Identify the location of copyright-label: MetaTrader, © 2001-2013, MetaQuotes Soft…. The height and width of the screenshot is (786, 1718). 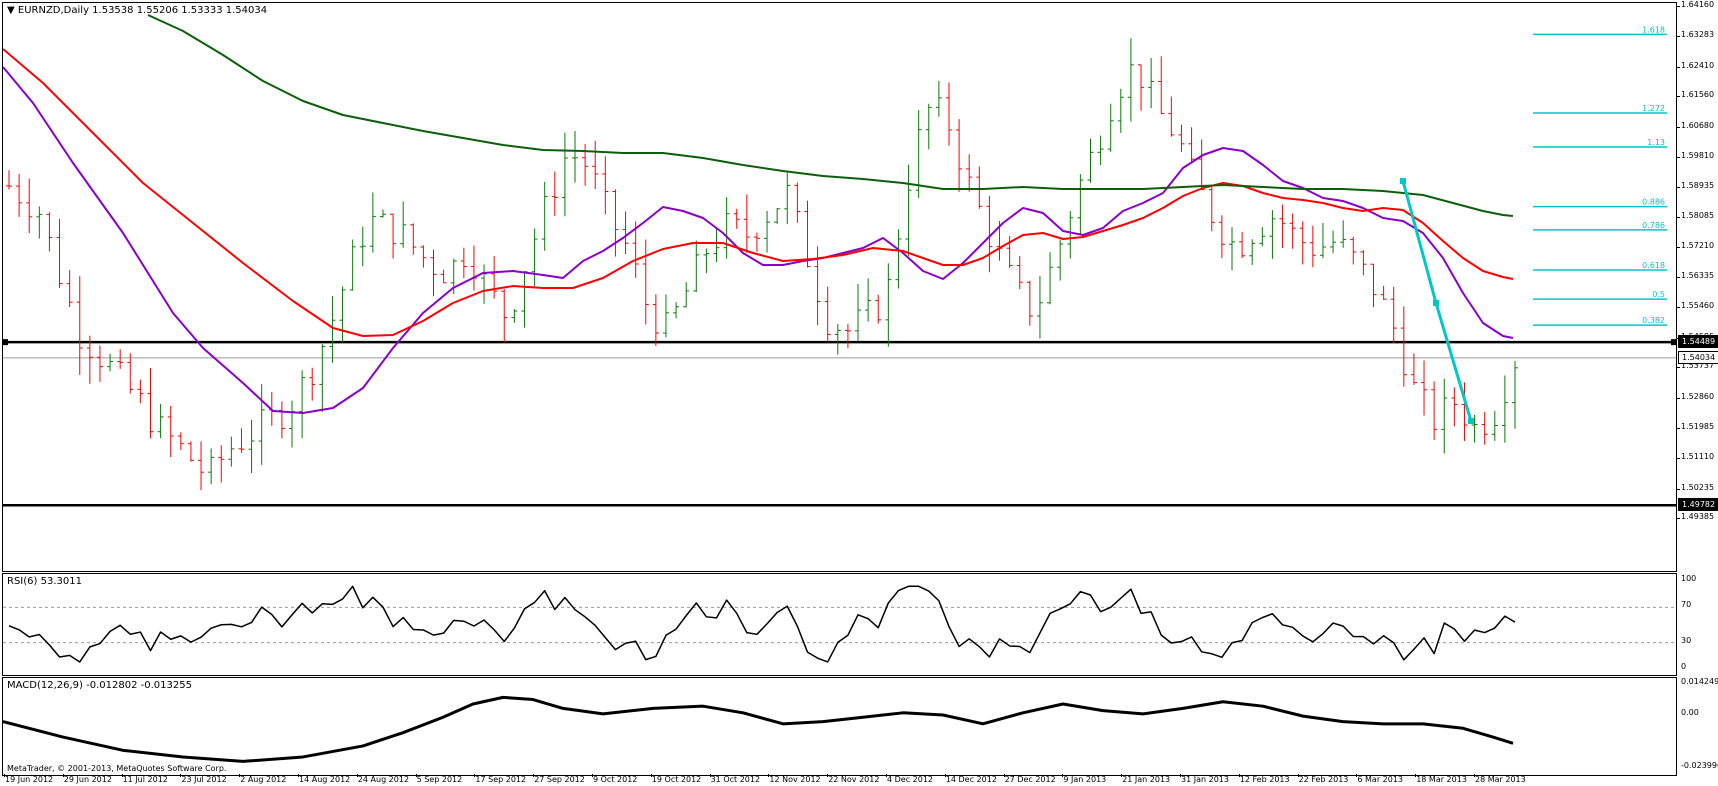
(117, 768).